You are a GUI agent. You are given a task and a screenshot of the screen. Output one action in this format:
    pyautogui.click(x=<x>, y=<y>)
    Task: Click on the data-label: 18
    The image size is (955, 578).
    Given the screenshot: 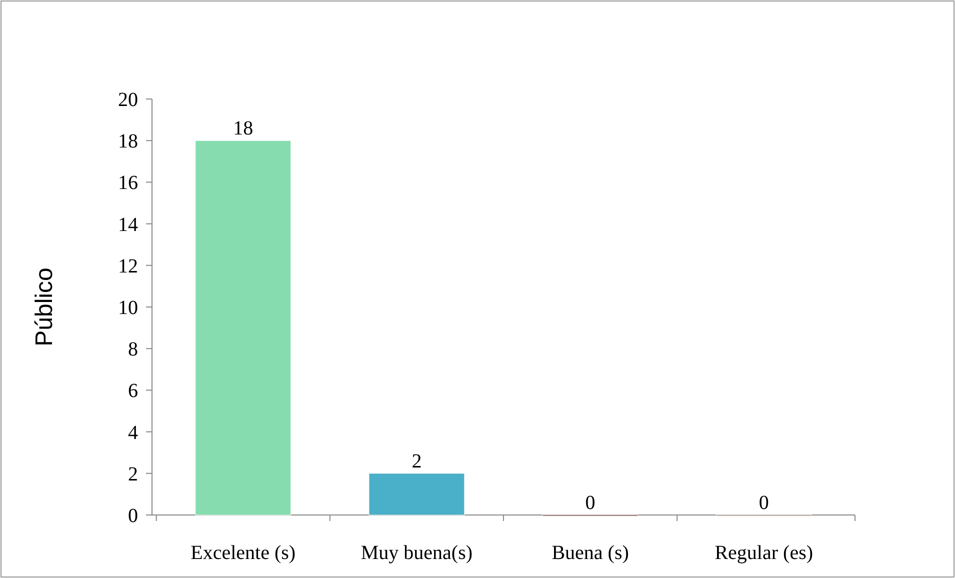 What is the action you would take?
    pyautogui.click(x=243, y=129)
    